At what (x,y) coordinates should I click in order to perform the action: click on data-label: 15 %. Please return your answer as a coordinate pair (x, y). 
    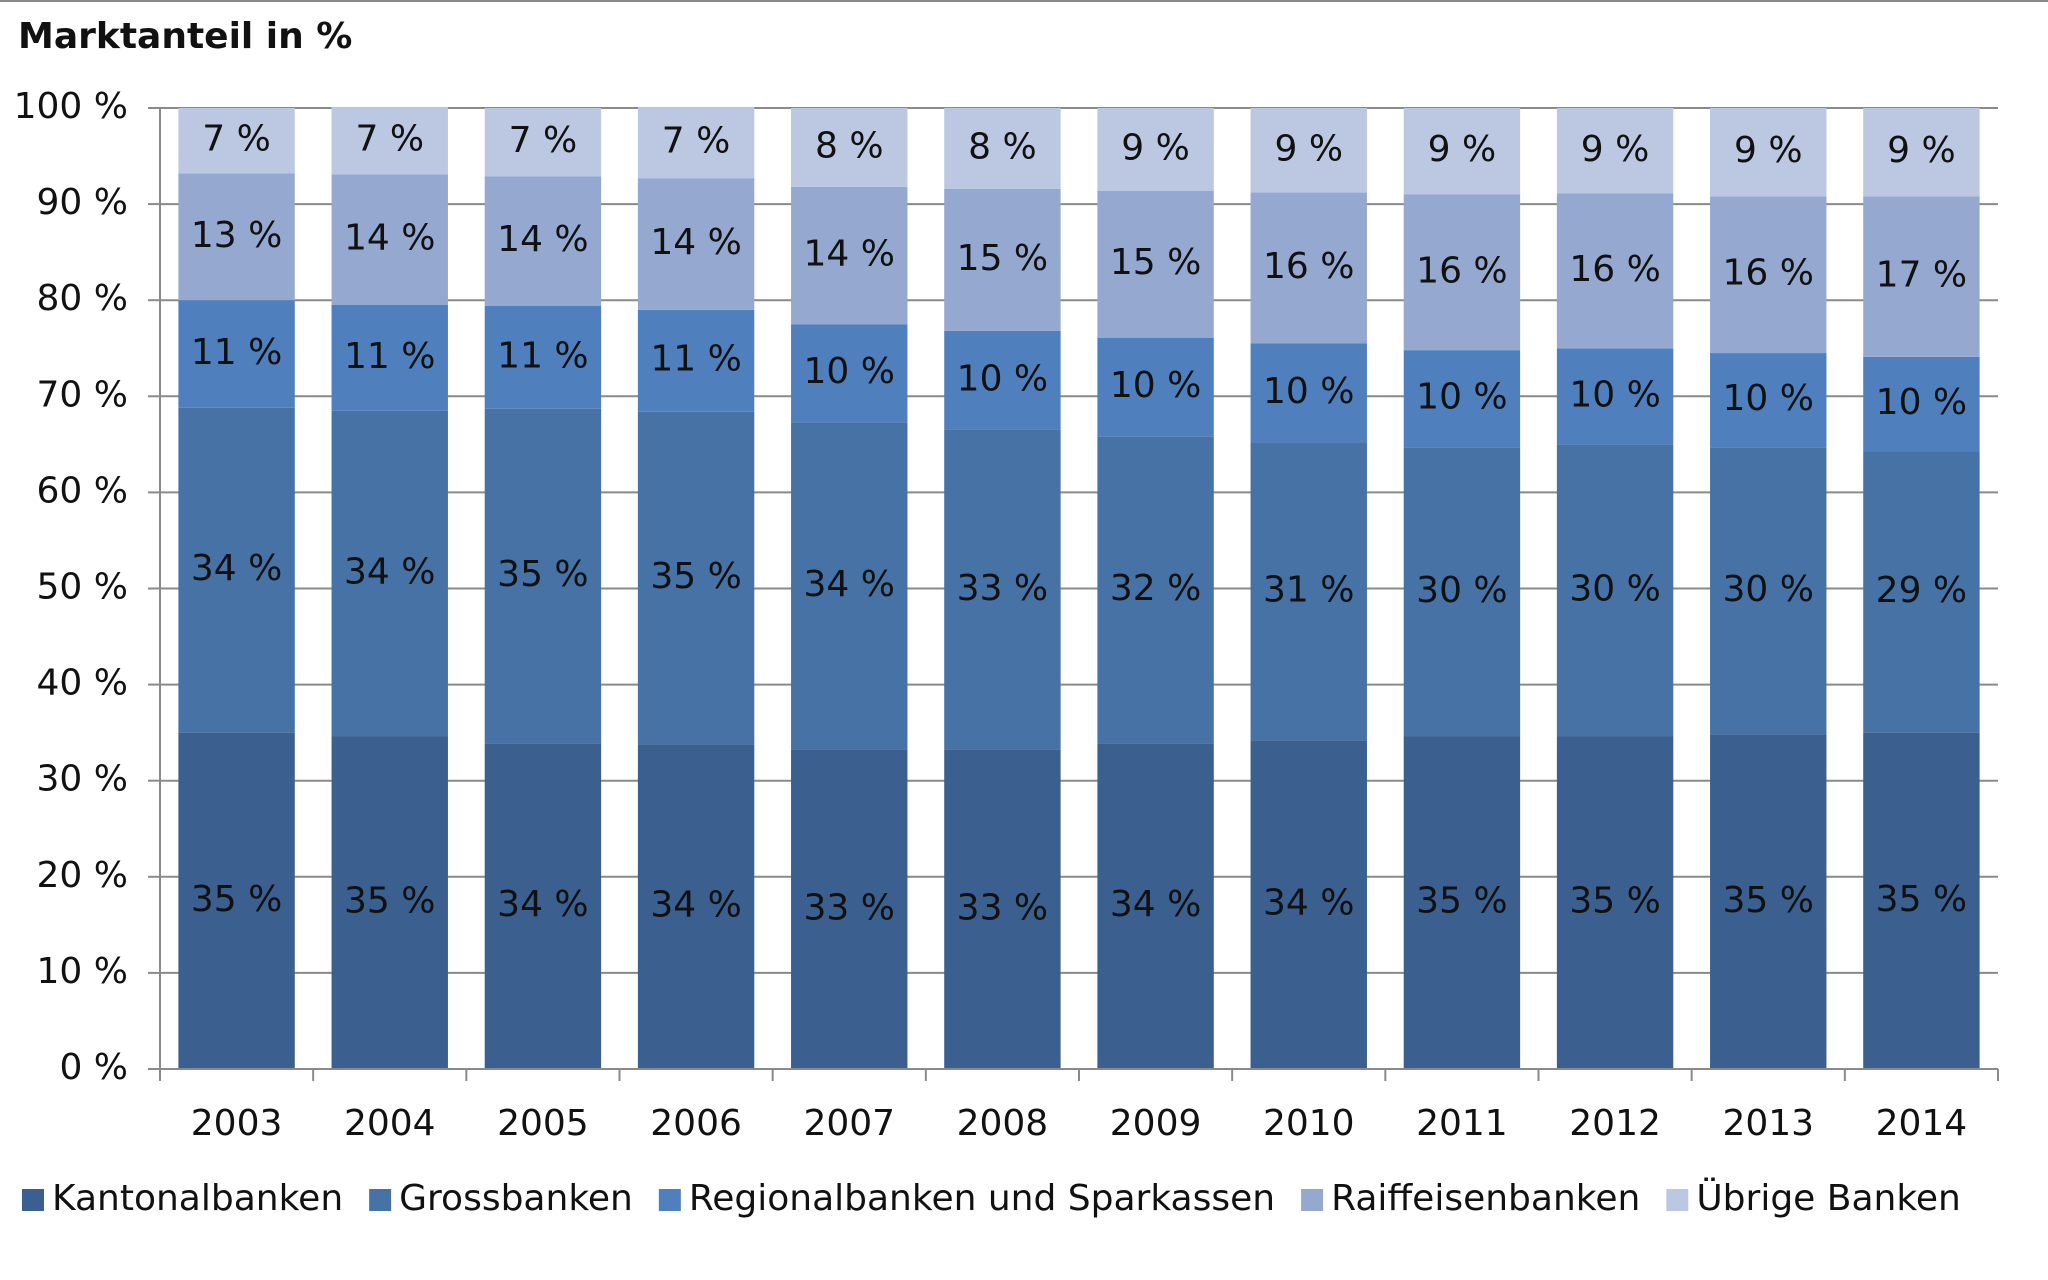
    Looking at the image, I should click on (1002, 258).